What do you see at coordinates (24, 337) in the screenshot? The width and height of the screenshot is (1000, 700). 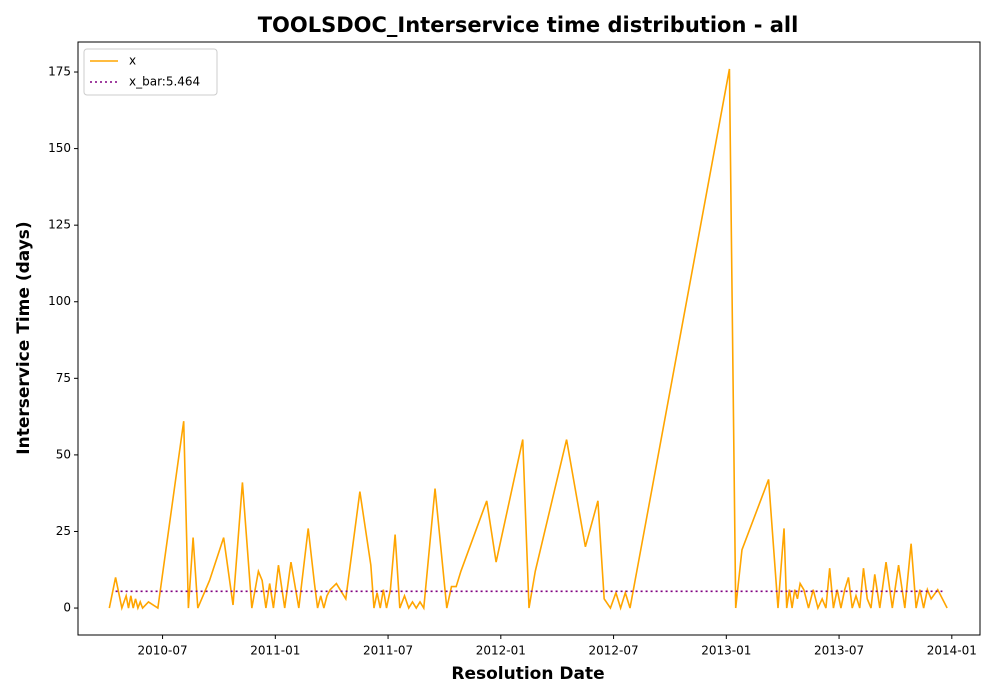 I see `y-axis-label: Interservice Time (days)` at bounding box center [24, 337].